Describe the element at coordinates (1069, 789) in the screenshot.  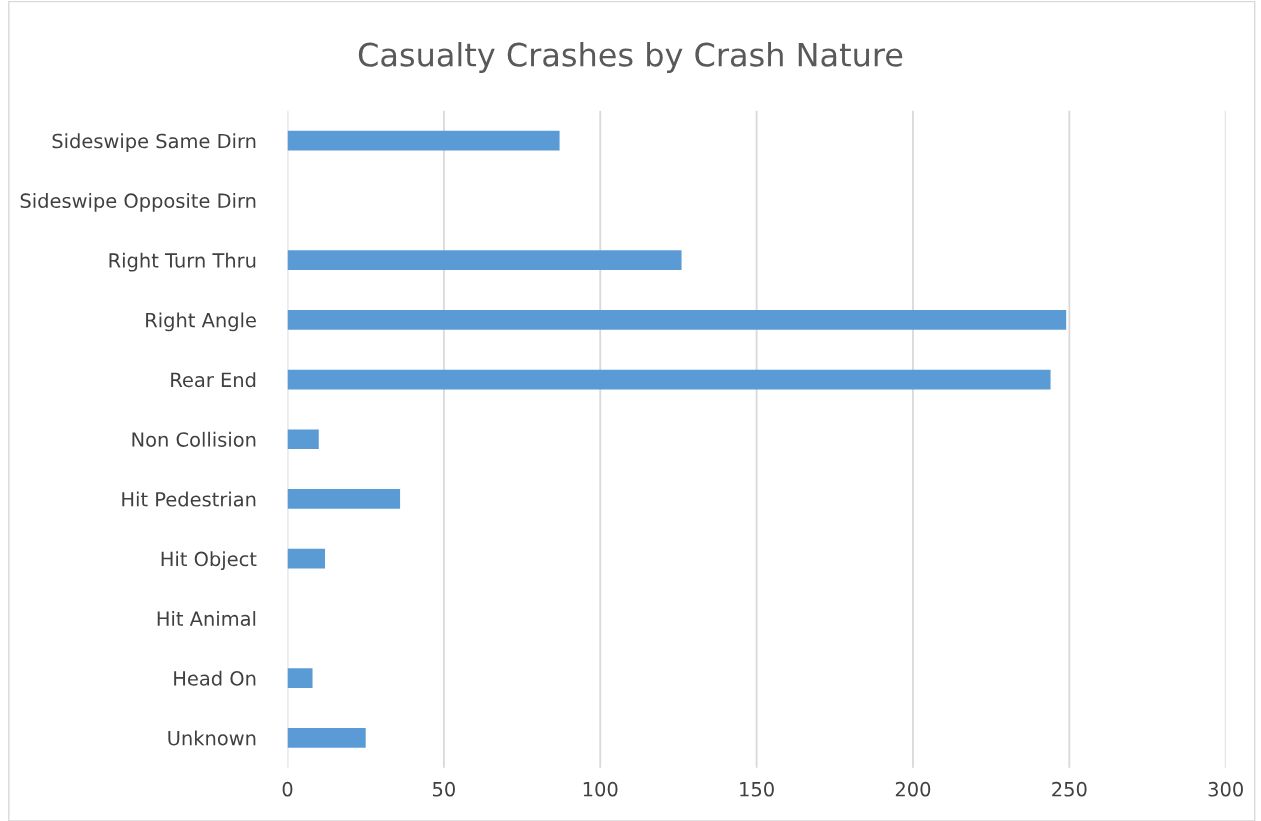
I see `x-tick-label: 250` at that location.